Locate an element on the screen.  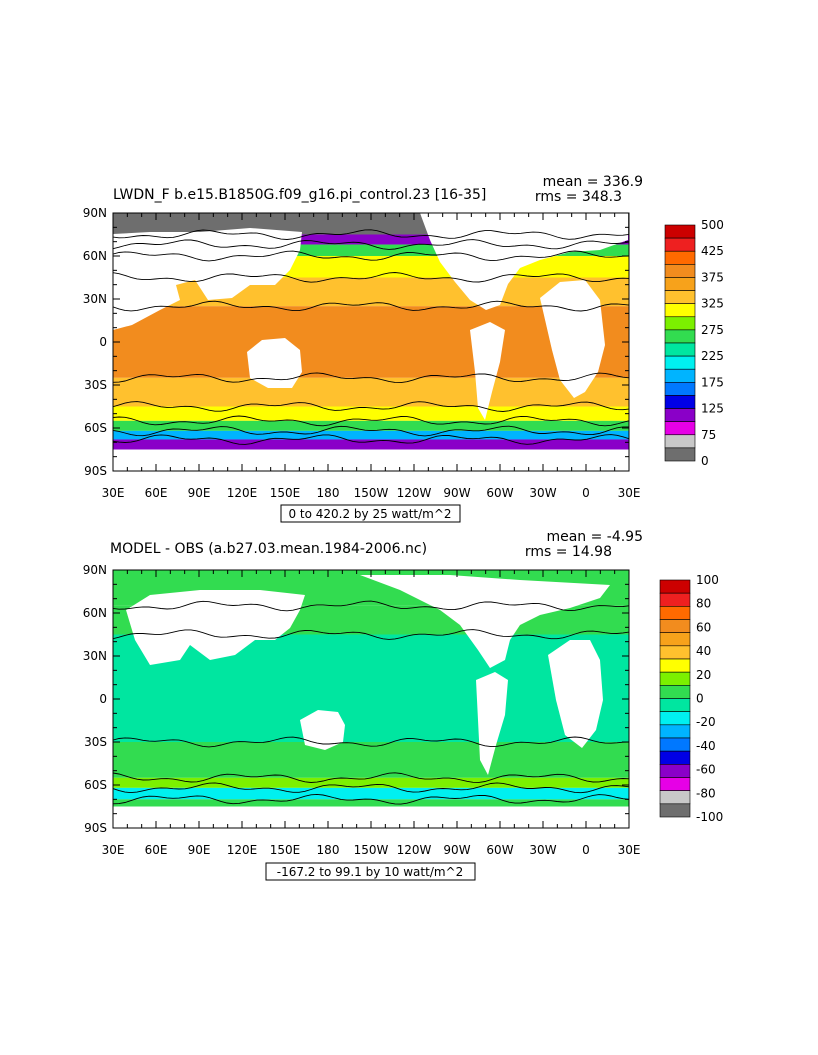
panel-1-rms: rms = 348.3 is located at coordinates (578, 197).